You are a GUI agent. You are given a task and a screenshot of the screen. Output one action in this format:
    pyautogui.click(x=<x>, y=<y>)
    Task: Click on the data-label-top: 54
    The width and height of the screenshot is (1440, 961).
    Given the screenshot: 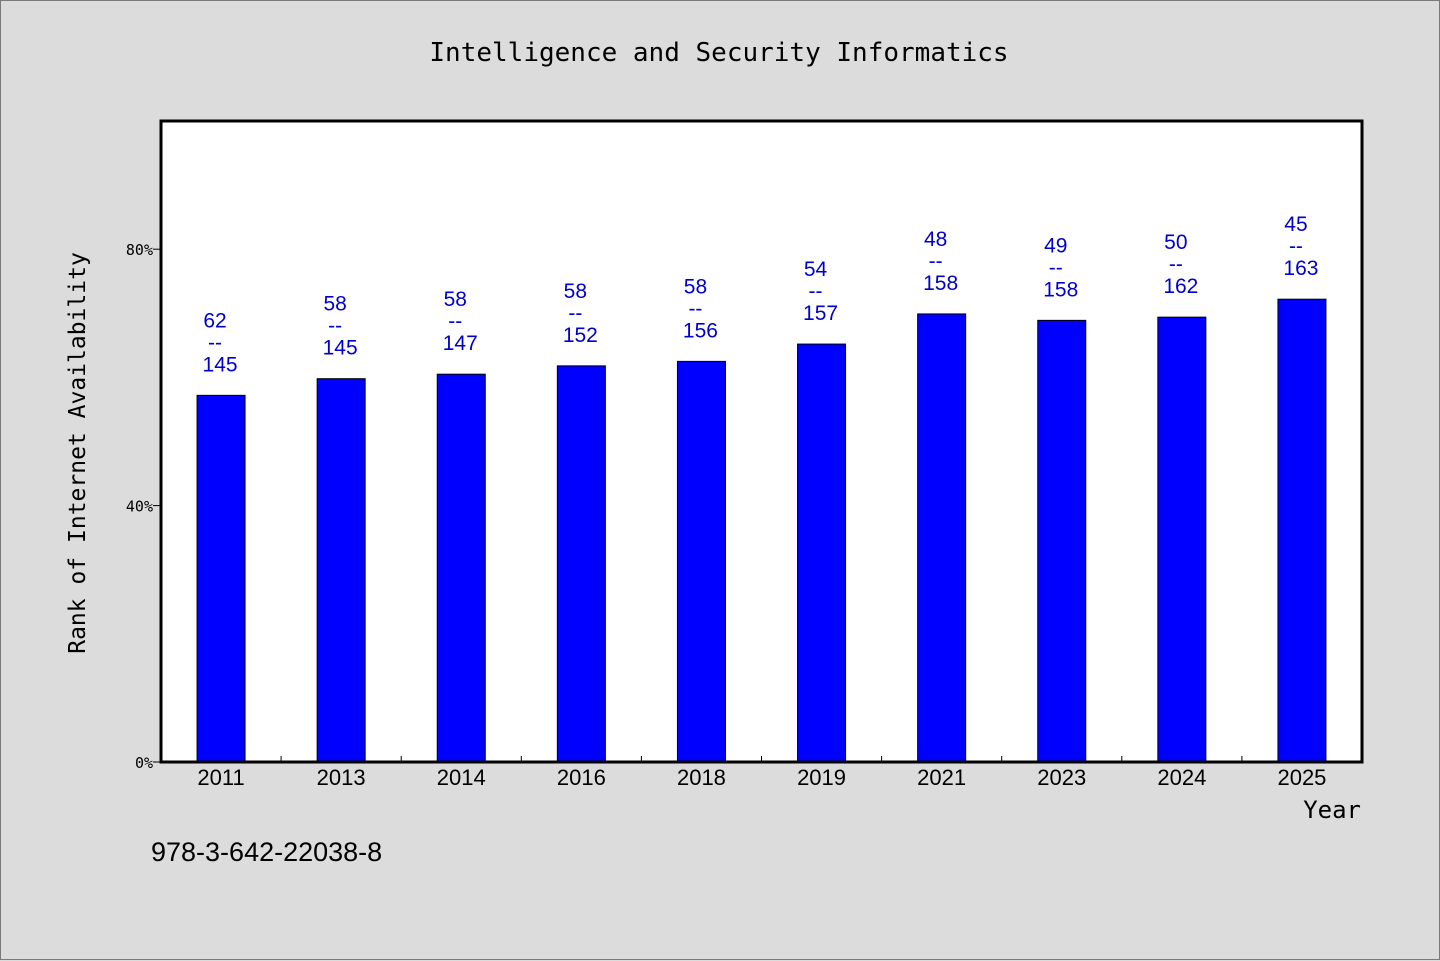 What is the action you would take?
    pyautogui.click(x=816, y=269)
    